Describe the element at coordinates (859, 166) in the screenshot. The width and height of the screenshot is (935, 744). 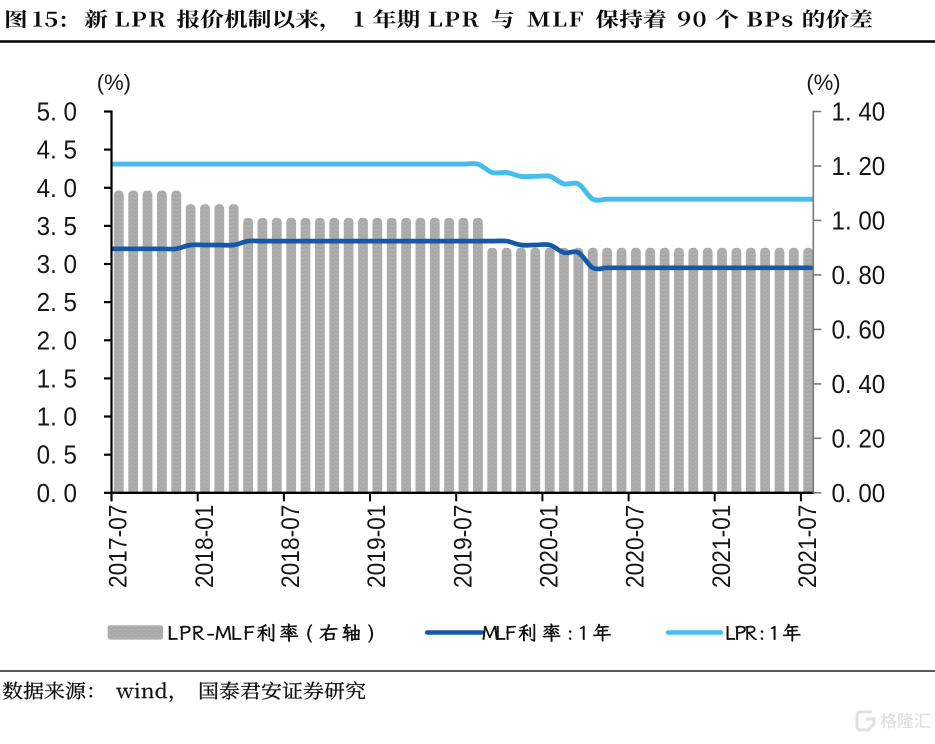
I see `svg-text: 1. 20` at that location.